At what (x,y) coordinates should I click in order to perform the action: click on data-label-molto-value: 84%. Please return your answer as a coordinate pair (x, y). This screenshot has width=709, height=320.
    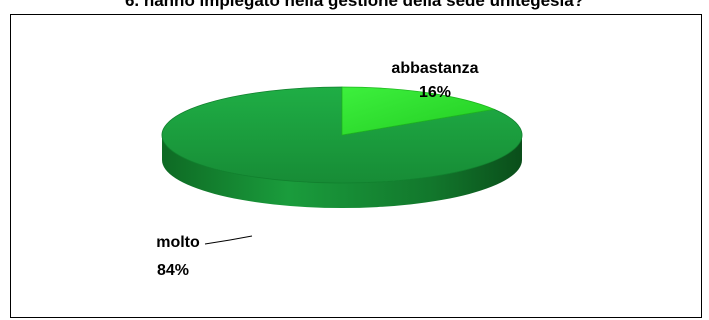
    Looking at the image, I should click on (173, 270).